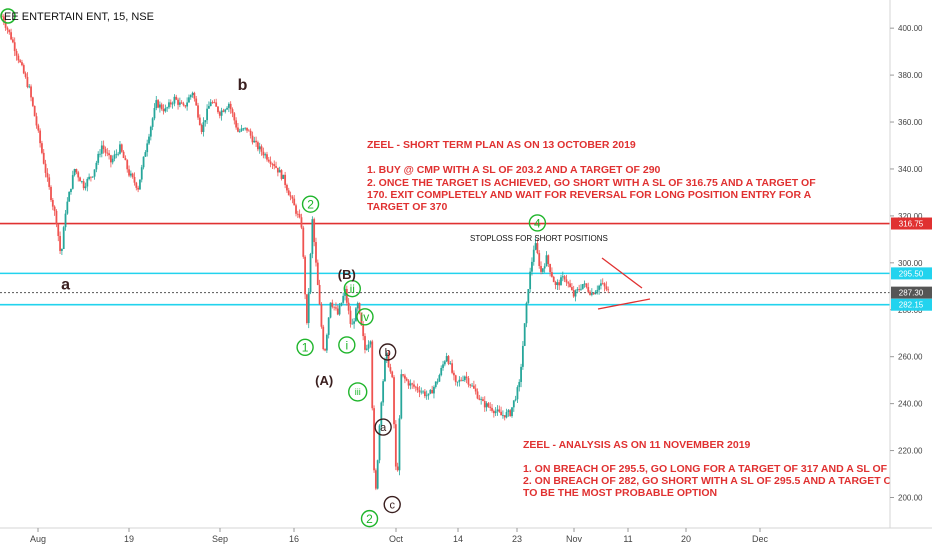  I want to click on wave-label-circle, so click(383, 427).